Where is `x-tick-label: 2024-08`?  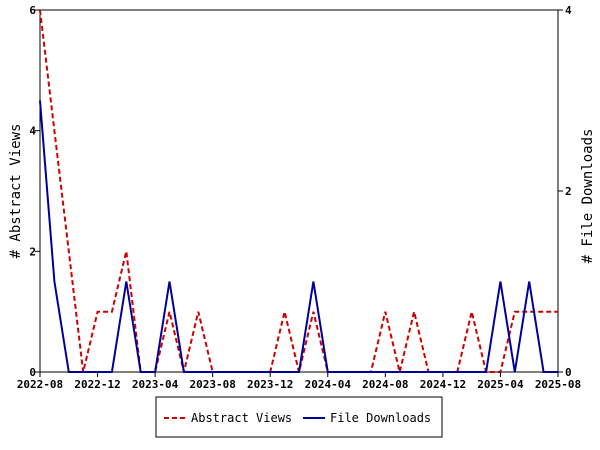 x-tick-label: 2024-08 is located at coordinates (385, 384).